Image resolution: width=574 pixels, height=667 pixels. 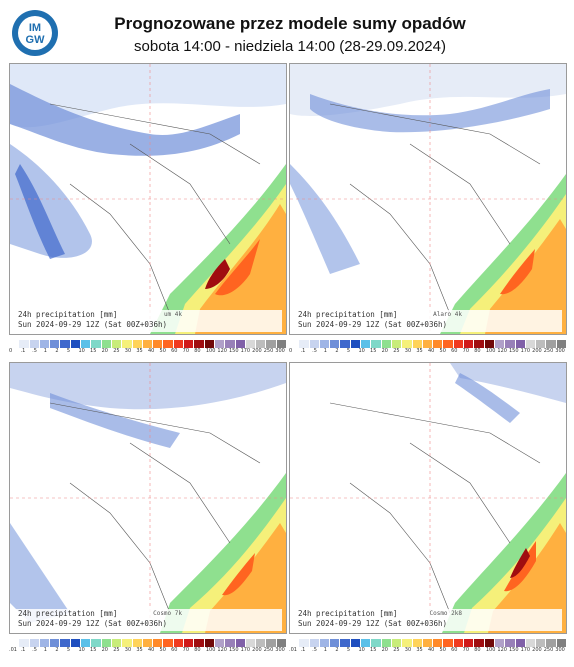 I want to click on imgw-logo: IM GW, so click(x=35, y=33).